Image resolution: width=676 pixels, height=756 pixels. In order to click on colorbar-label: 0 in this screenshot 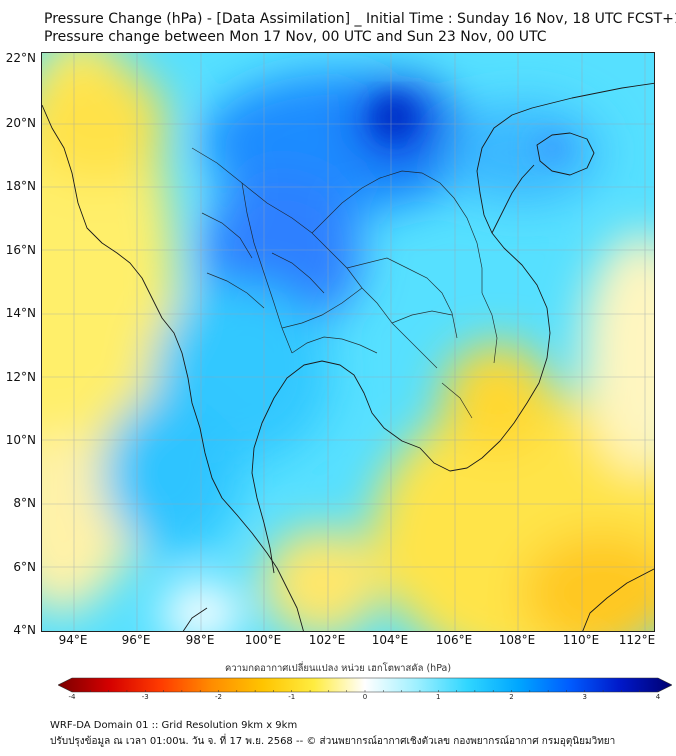, I will do `click(365, 697)`.